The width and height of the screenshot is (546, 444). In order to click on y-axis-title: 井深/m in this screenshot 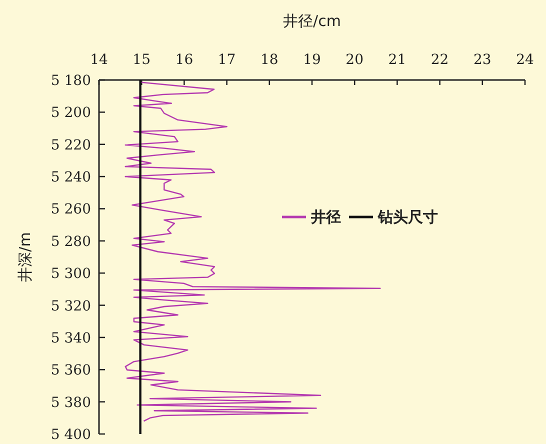, I will do `click(25, 257)`.